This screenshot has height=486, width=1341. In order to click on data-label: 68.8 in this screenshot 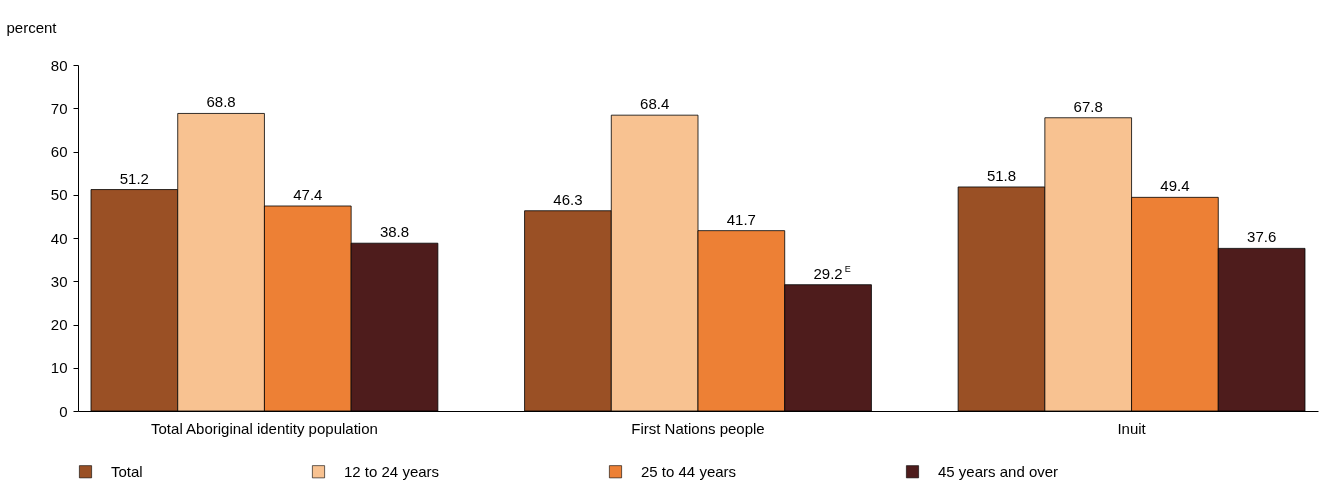, I will do `click(221, 102)`.